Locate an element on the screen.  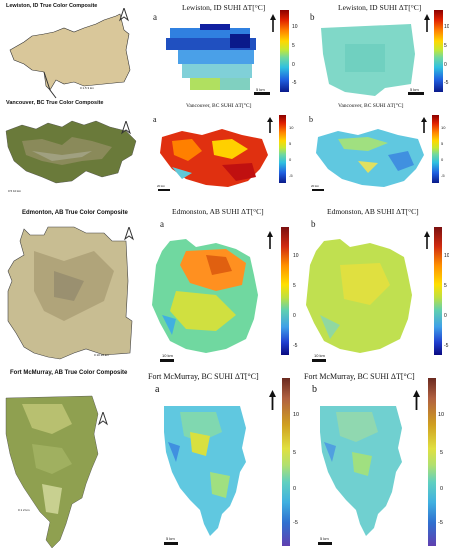
true-color-title: Vancouver, BC True Color Composite is located at coordinates (55, 103).